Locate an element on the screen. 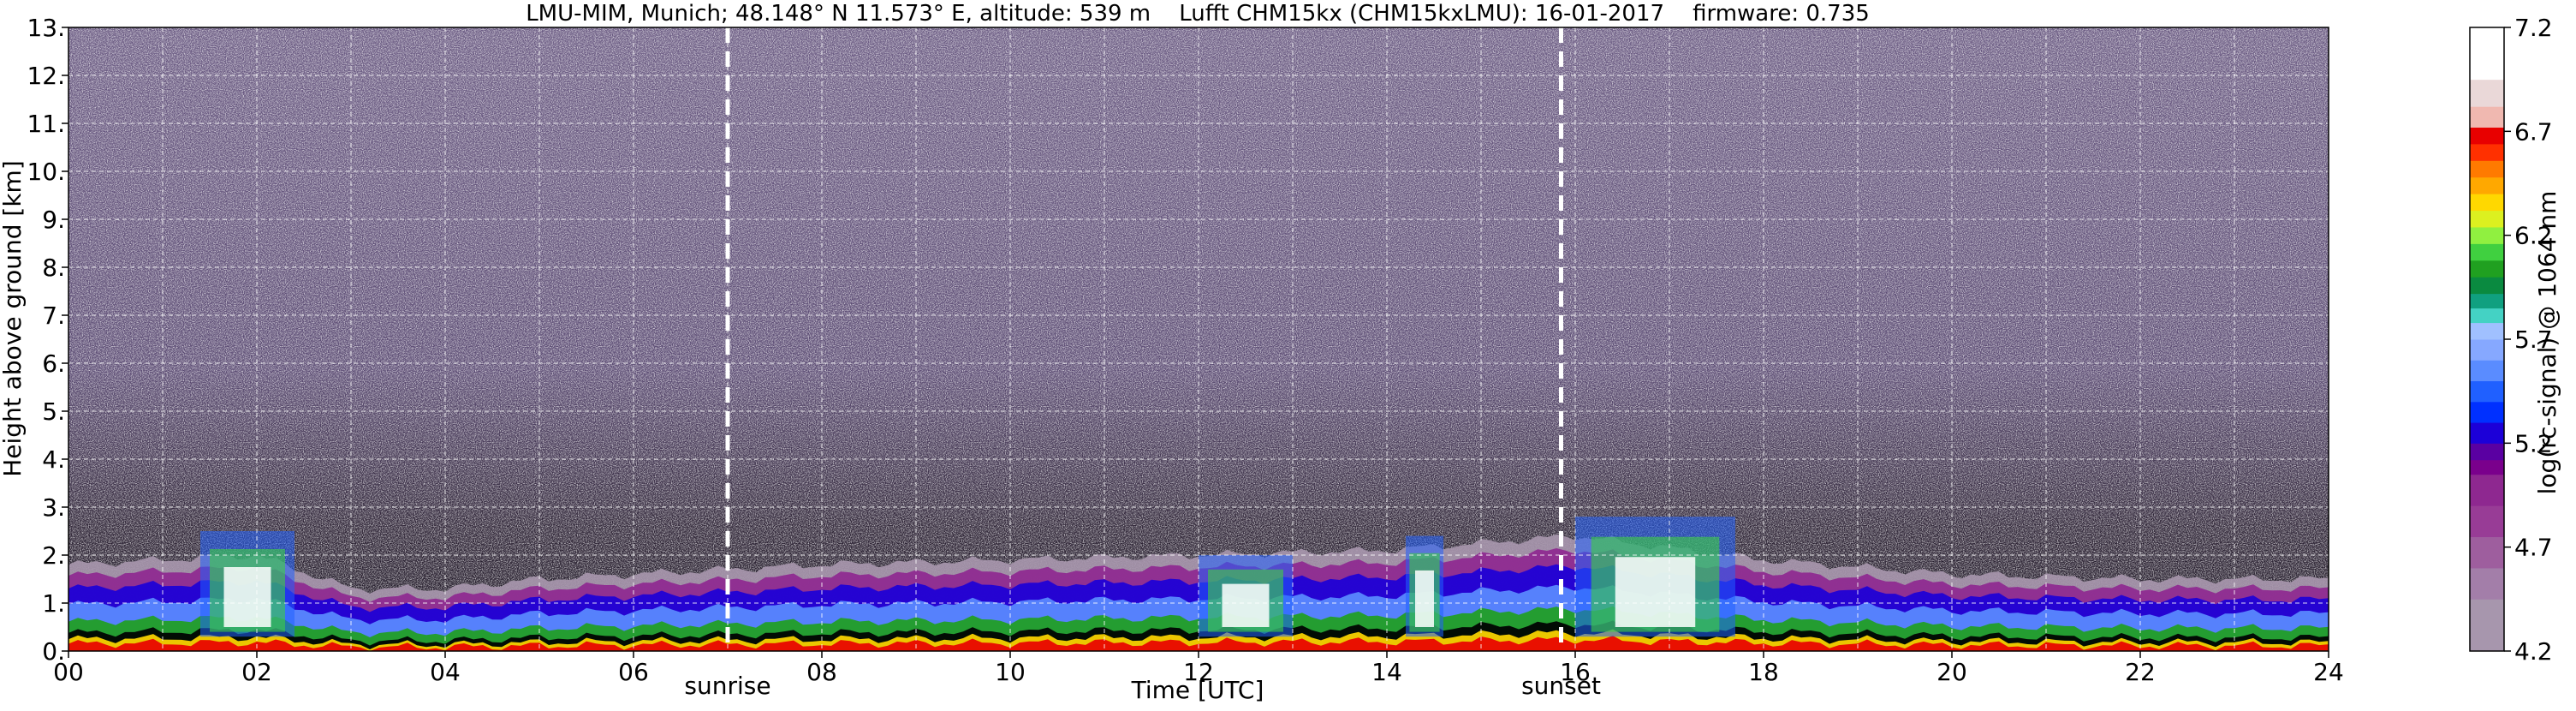 The height and width of the screenshot is (711, 2576). x-tick-label: 18 is located at coordinates (1764, 672).